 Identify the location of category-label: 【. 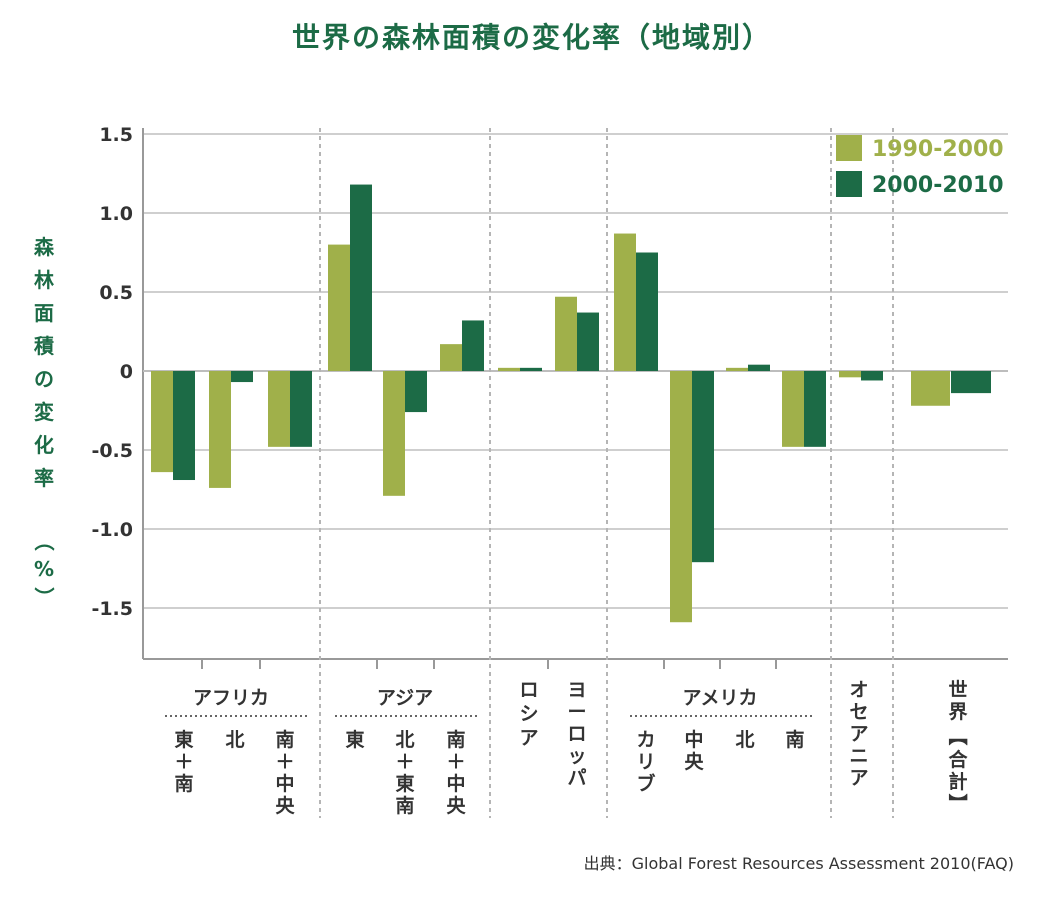
(957, 735).